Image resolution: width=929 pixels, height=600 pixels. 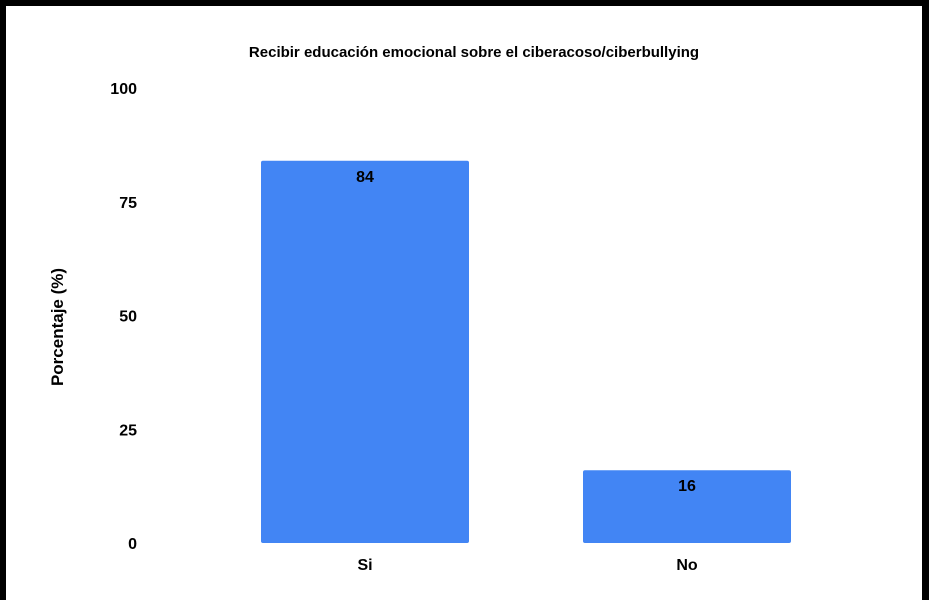 What do you see at coordinates (128, 430) in the screenshot?
I see `y-tick-label: 25` at bounding box center [128, 430].